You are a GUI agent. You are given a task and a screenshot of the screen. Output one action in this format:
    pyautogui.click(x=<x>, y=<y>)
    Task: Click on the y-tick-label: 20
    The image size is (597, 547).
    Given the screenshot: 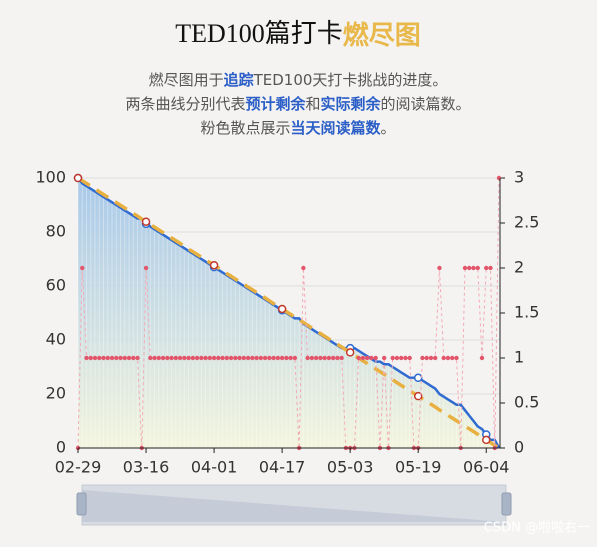 What is the action you would take?
    pyautogui.click(x=56, y=393)
    